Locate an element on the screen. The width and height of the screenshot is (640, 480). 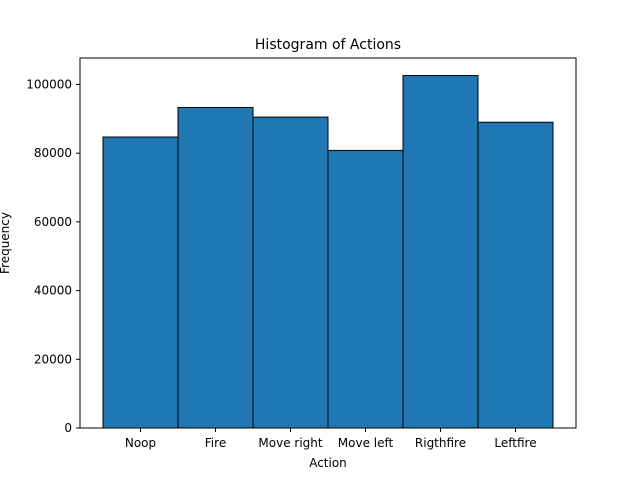
x-tick-label: Leftfire is located at coordinates (515, 443).